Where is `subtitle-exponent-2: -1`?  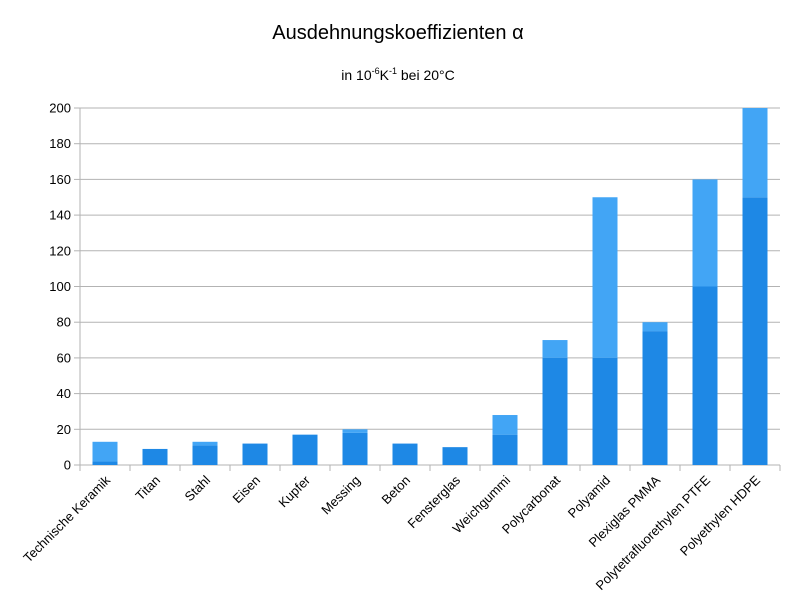
subtitle-exponent-2: -1 is located at coordinates (392, 71).